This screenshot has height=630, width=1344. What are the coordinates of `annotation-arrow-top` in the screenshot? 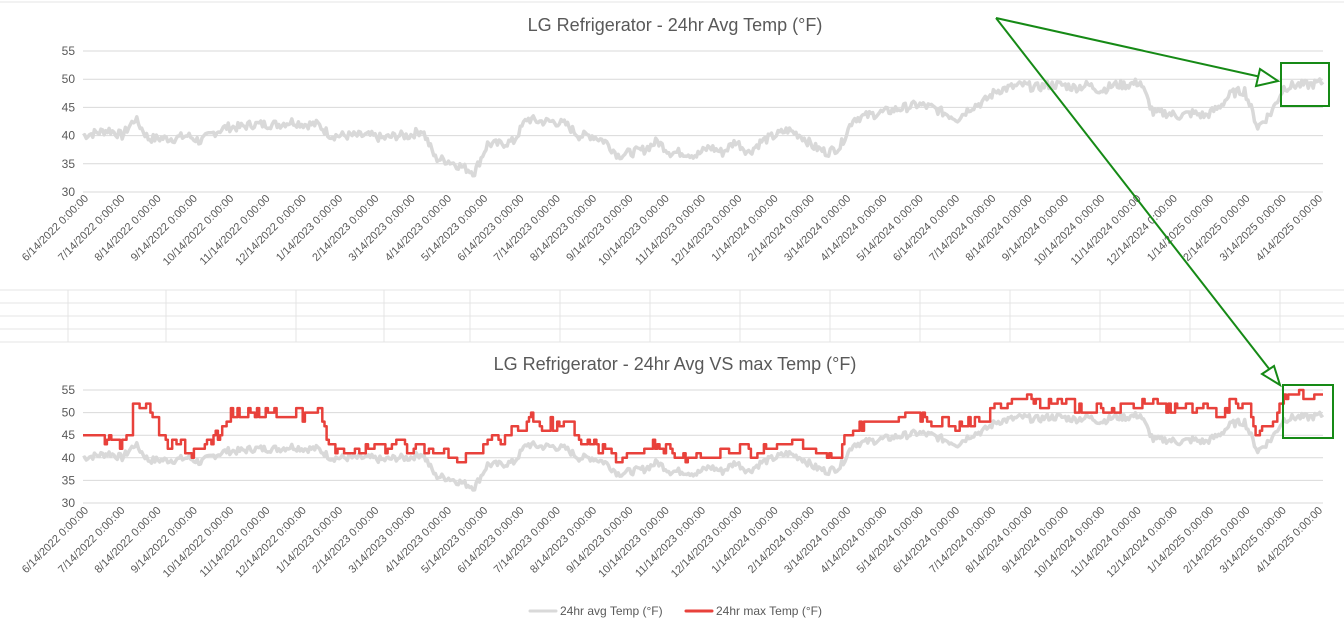 It's located at (1128, 47).